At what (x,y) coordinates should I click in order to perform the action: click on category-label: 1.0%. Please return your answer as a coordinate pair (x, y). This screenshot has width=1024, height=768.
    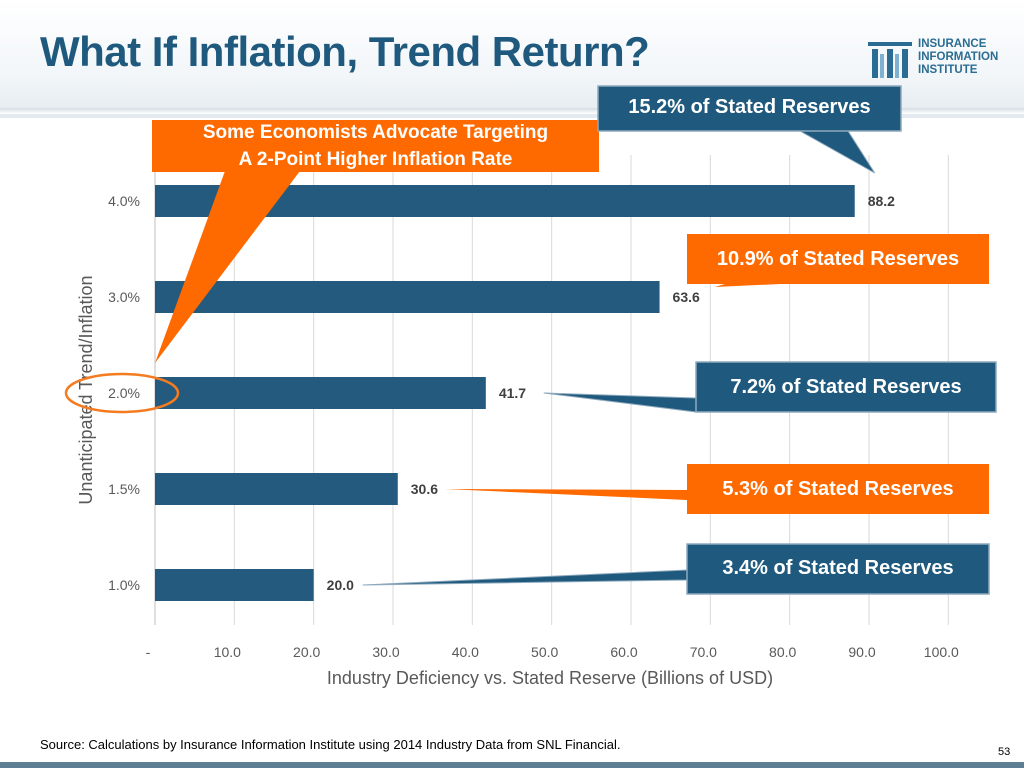
    Looking at the image, I should click on (124, 585).